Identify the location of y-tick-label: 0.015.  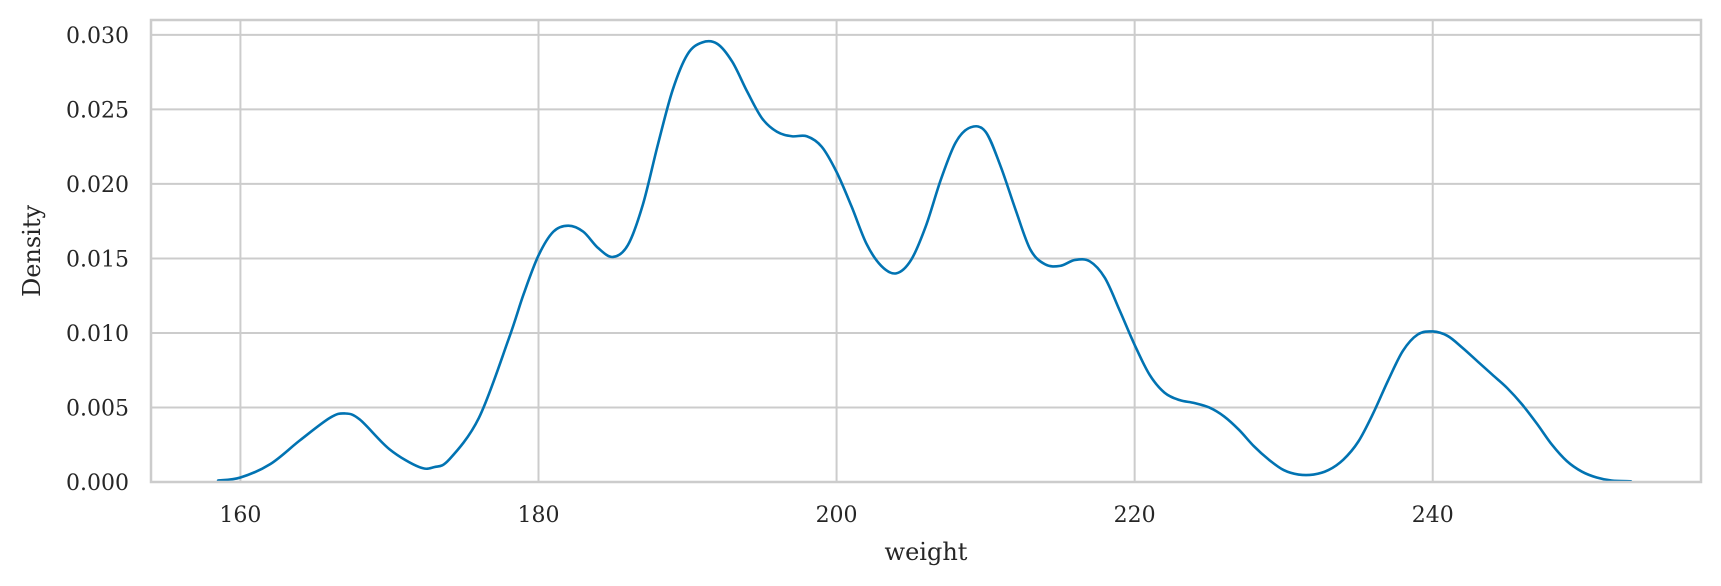
(97, 259).